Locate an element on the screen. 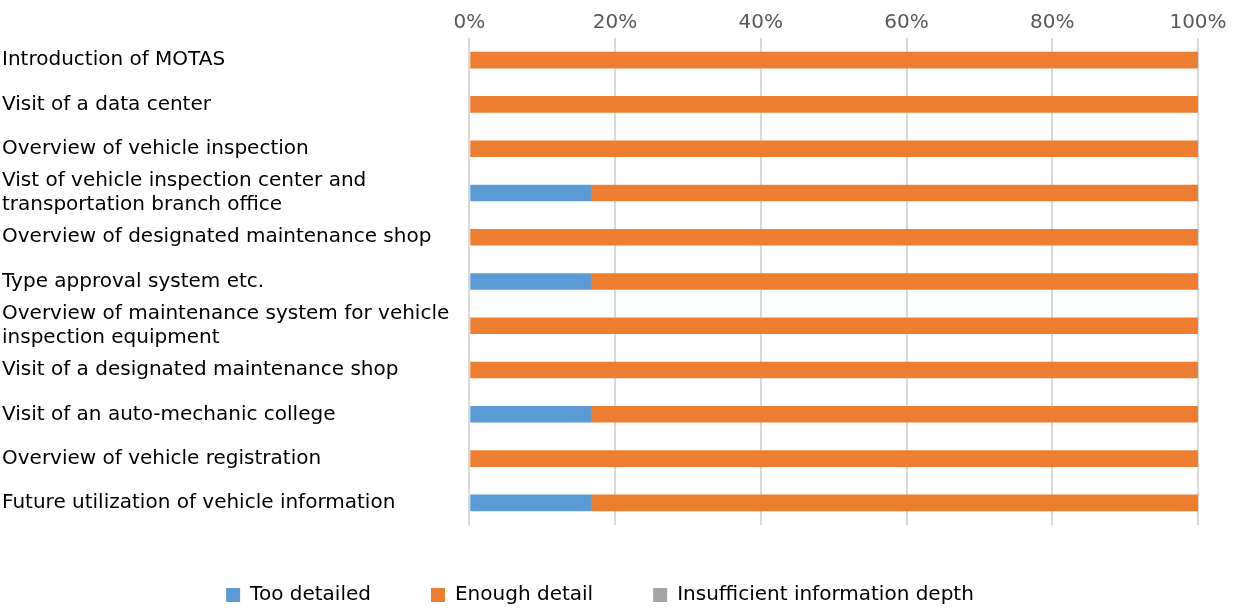 The image size is (1238, 615). y-tick-label: Introduction of MOTAS is located at coordinates (114, 58).